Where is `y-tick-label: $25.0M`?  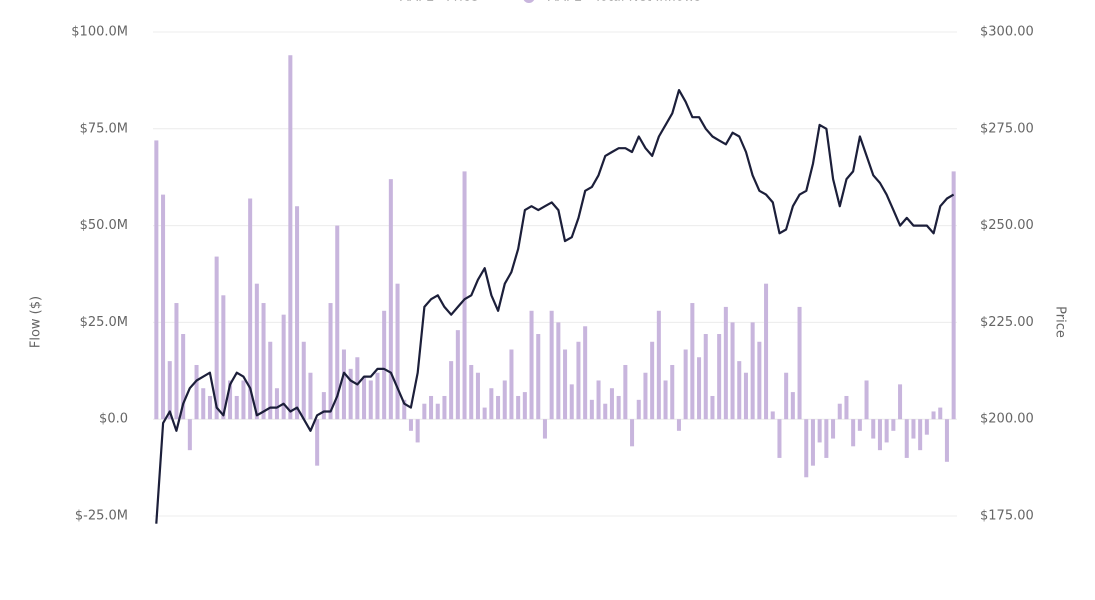 y-tick-label: $25.0M is located at coordinates (104, 322).